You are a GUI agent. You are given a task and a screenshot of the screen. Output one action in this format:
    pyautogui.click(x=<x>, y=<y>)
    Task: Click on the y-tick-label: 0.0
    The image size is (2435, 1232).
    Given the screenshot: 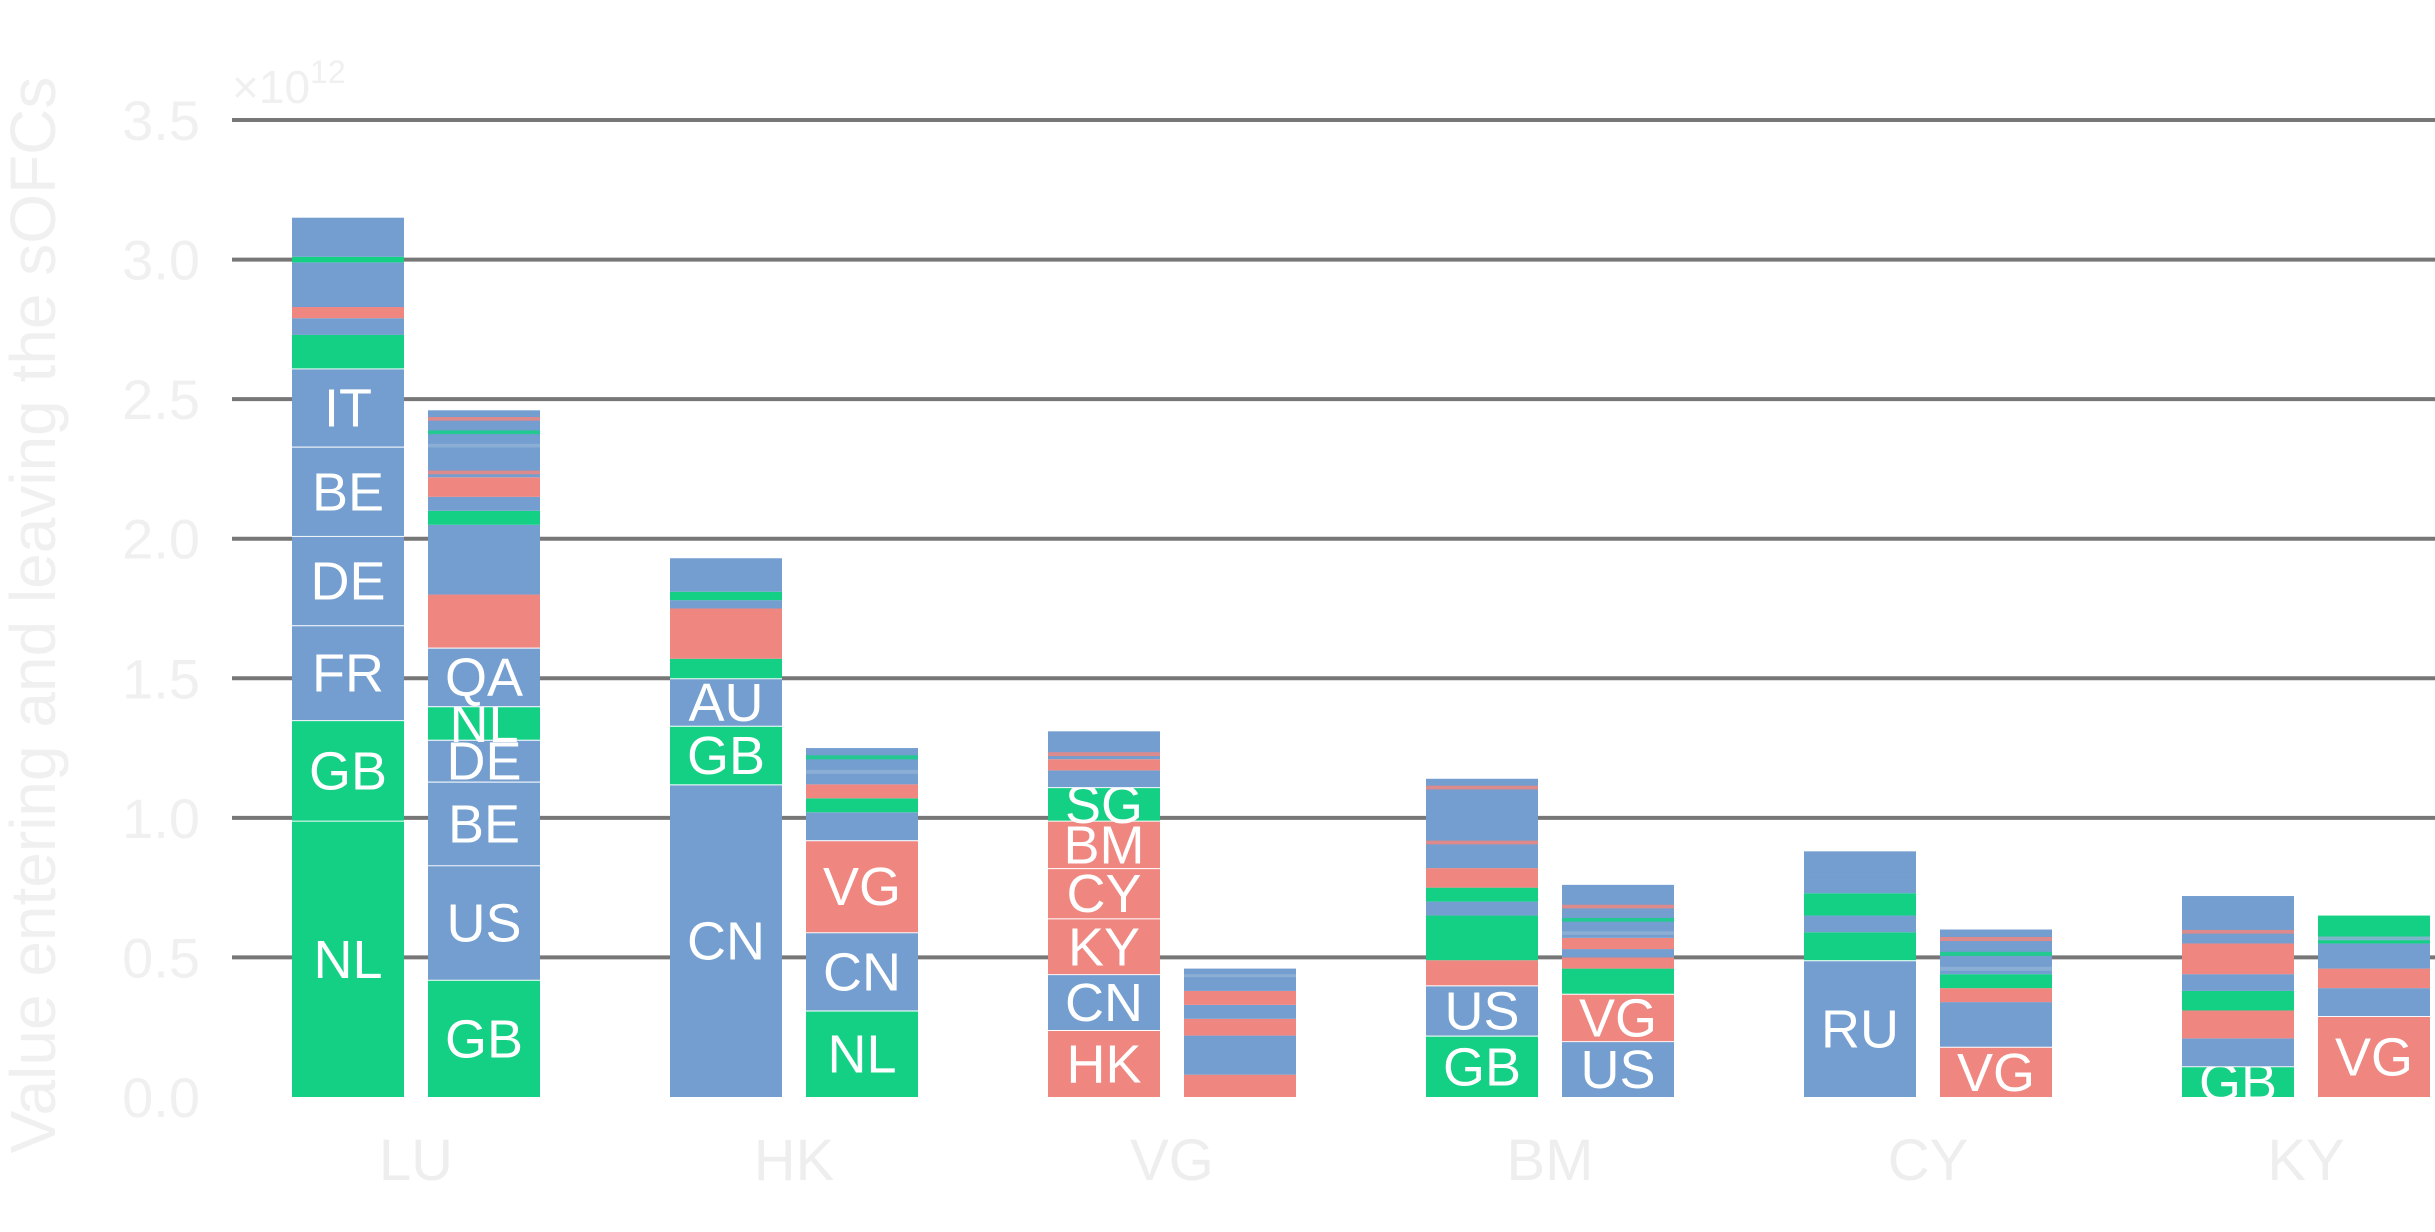 What is the action you would take?
    pyautogui.click(x=161, y=1097)
    